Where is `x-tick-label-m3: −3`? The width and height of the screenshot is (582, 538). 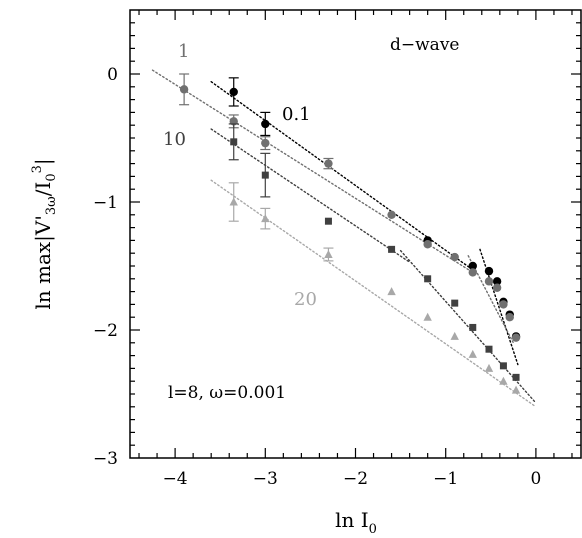 x-tick-label-m3: −3 is located at coordinates (265, 479).